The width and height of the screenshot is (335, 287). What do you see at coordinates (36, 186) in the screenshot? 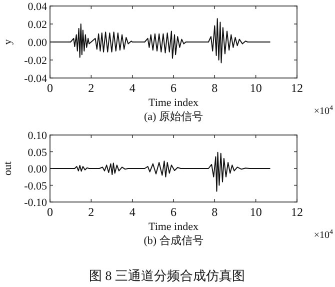
I see `y-tick-label: -0.05` at bounding box center [36, 186].